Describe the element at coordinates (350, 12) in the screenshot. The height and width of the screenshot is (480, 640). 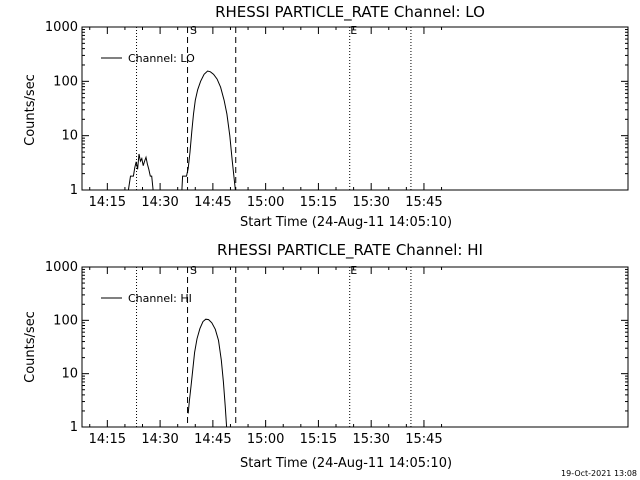
I see `chart-title: RHESSI PARTICLE_RATE Channel: LO` at that location.